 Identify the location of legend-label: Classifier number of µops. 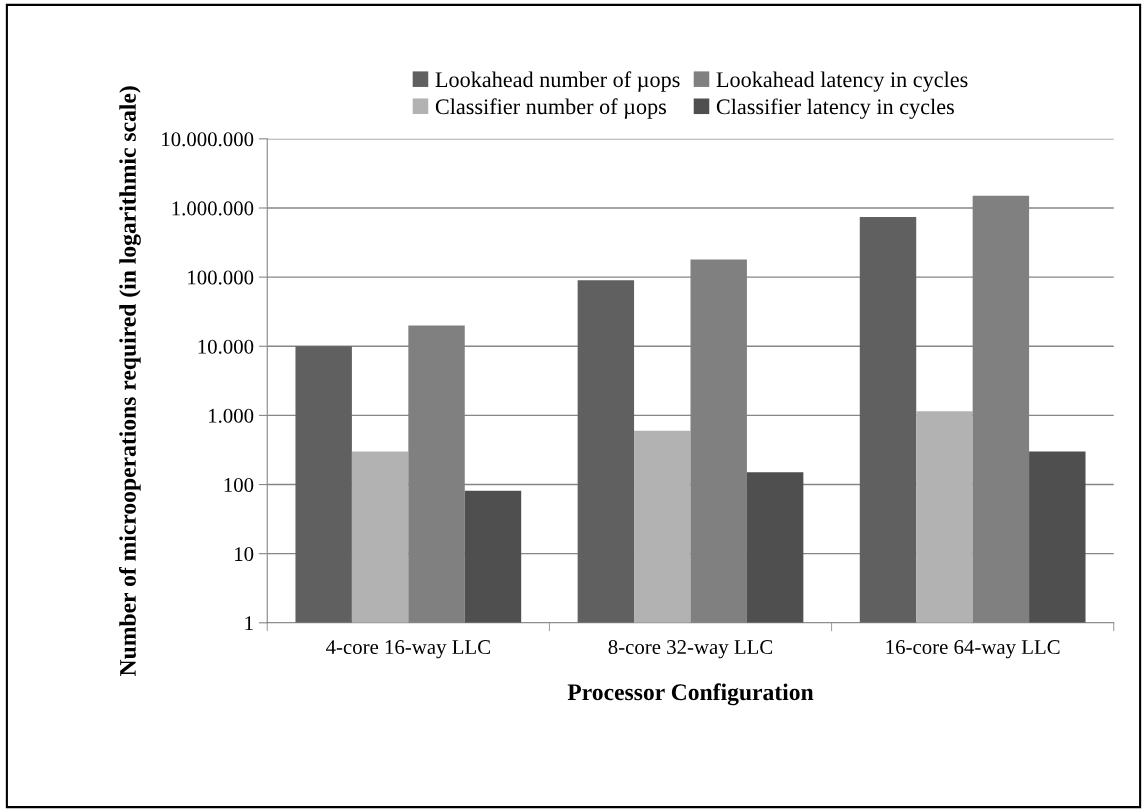
(551, 108).